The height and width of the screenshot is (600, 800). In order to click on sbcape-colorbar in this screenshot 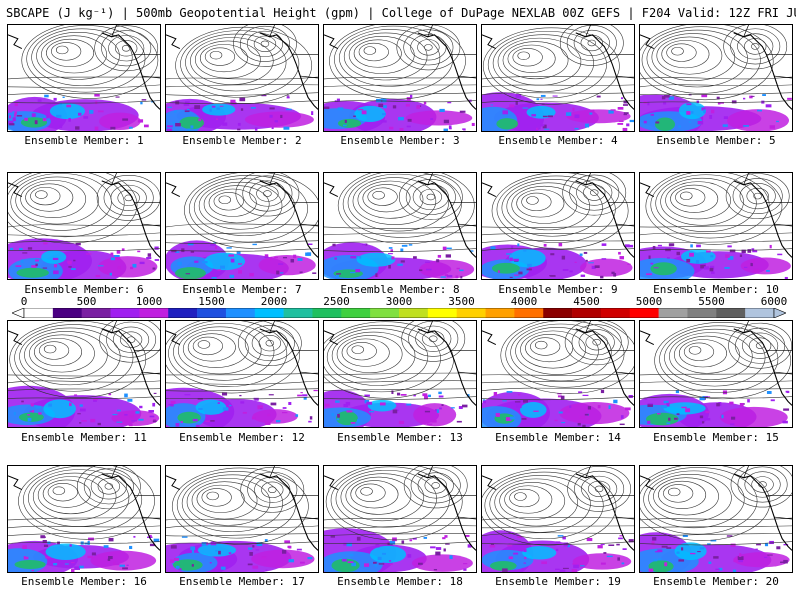, I will do `click(399, 313)`.